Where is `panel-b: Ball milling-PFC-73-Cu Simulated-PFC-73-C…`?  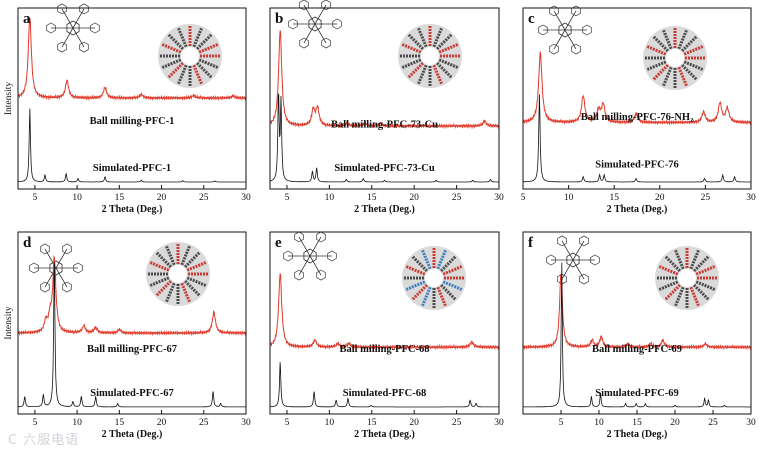 panel-b: Ball milling-PFC-73-Cu Simulated-PFC-73-C… is located at coordinates (386, 107).